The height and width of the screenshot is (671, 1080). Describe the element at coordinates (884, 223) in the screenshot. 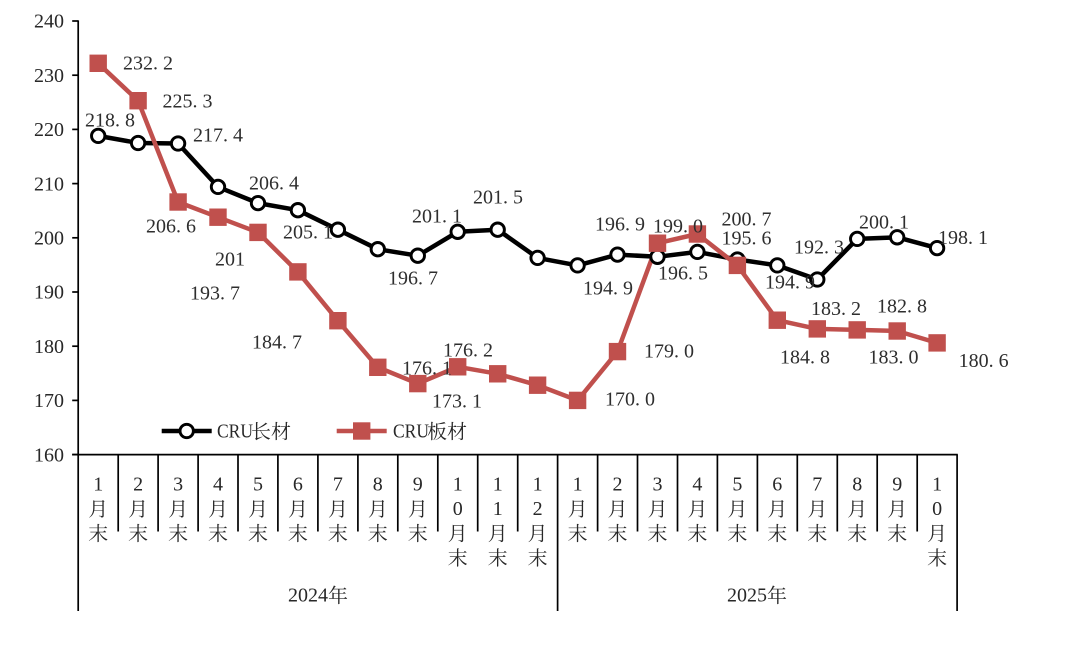

I see `svg-text: 200. 1` at that location.